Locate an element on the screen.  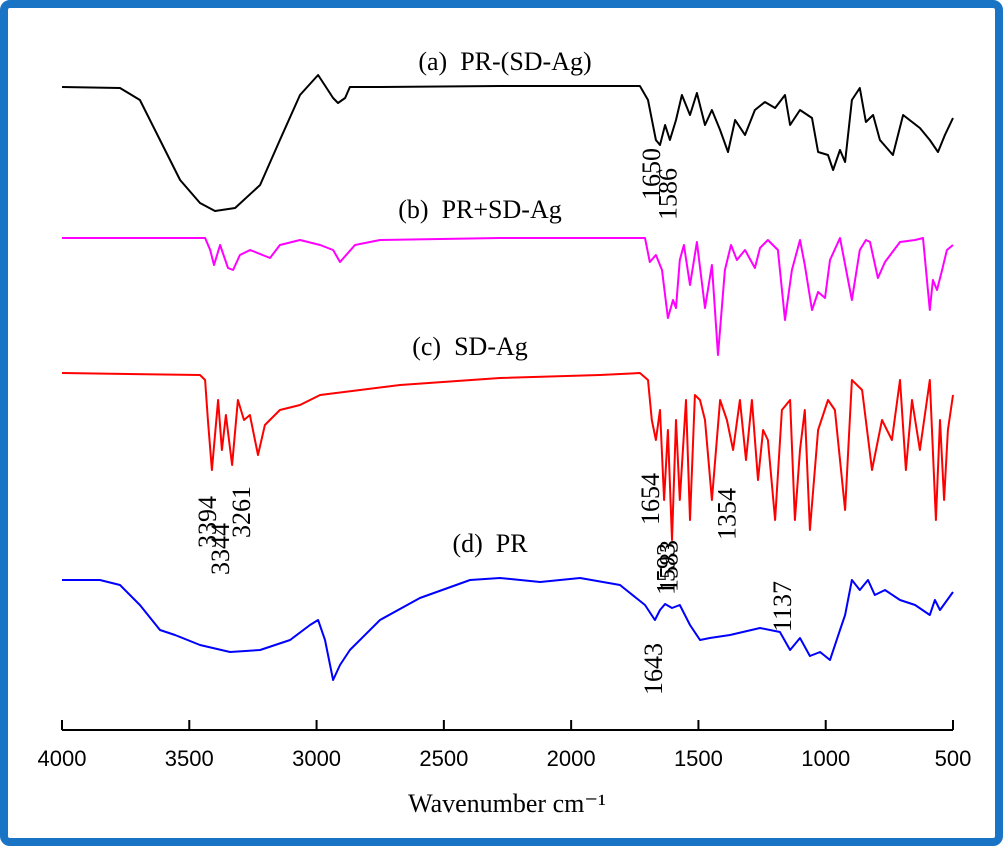
series-label: (a) PR-(SD-Ag) is located at coordinates (504, 61).